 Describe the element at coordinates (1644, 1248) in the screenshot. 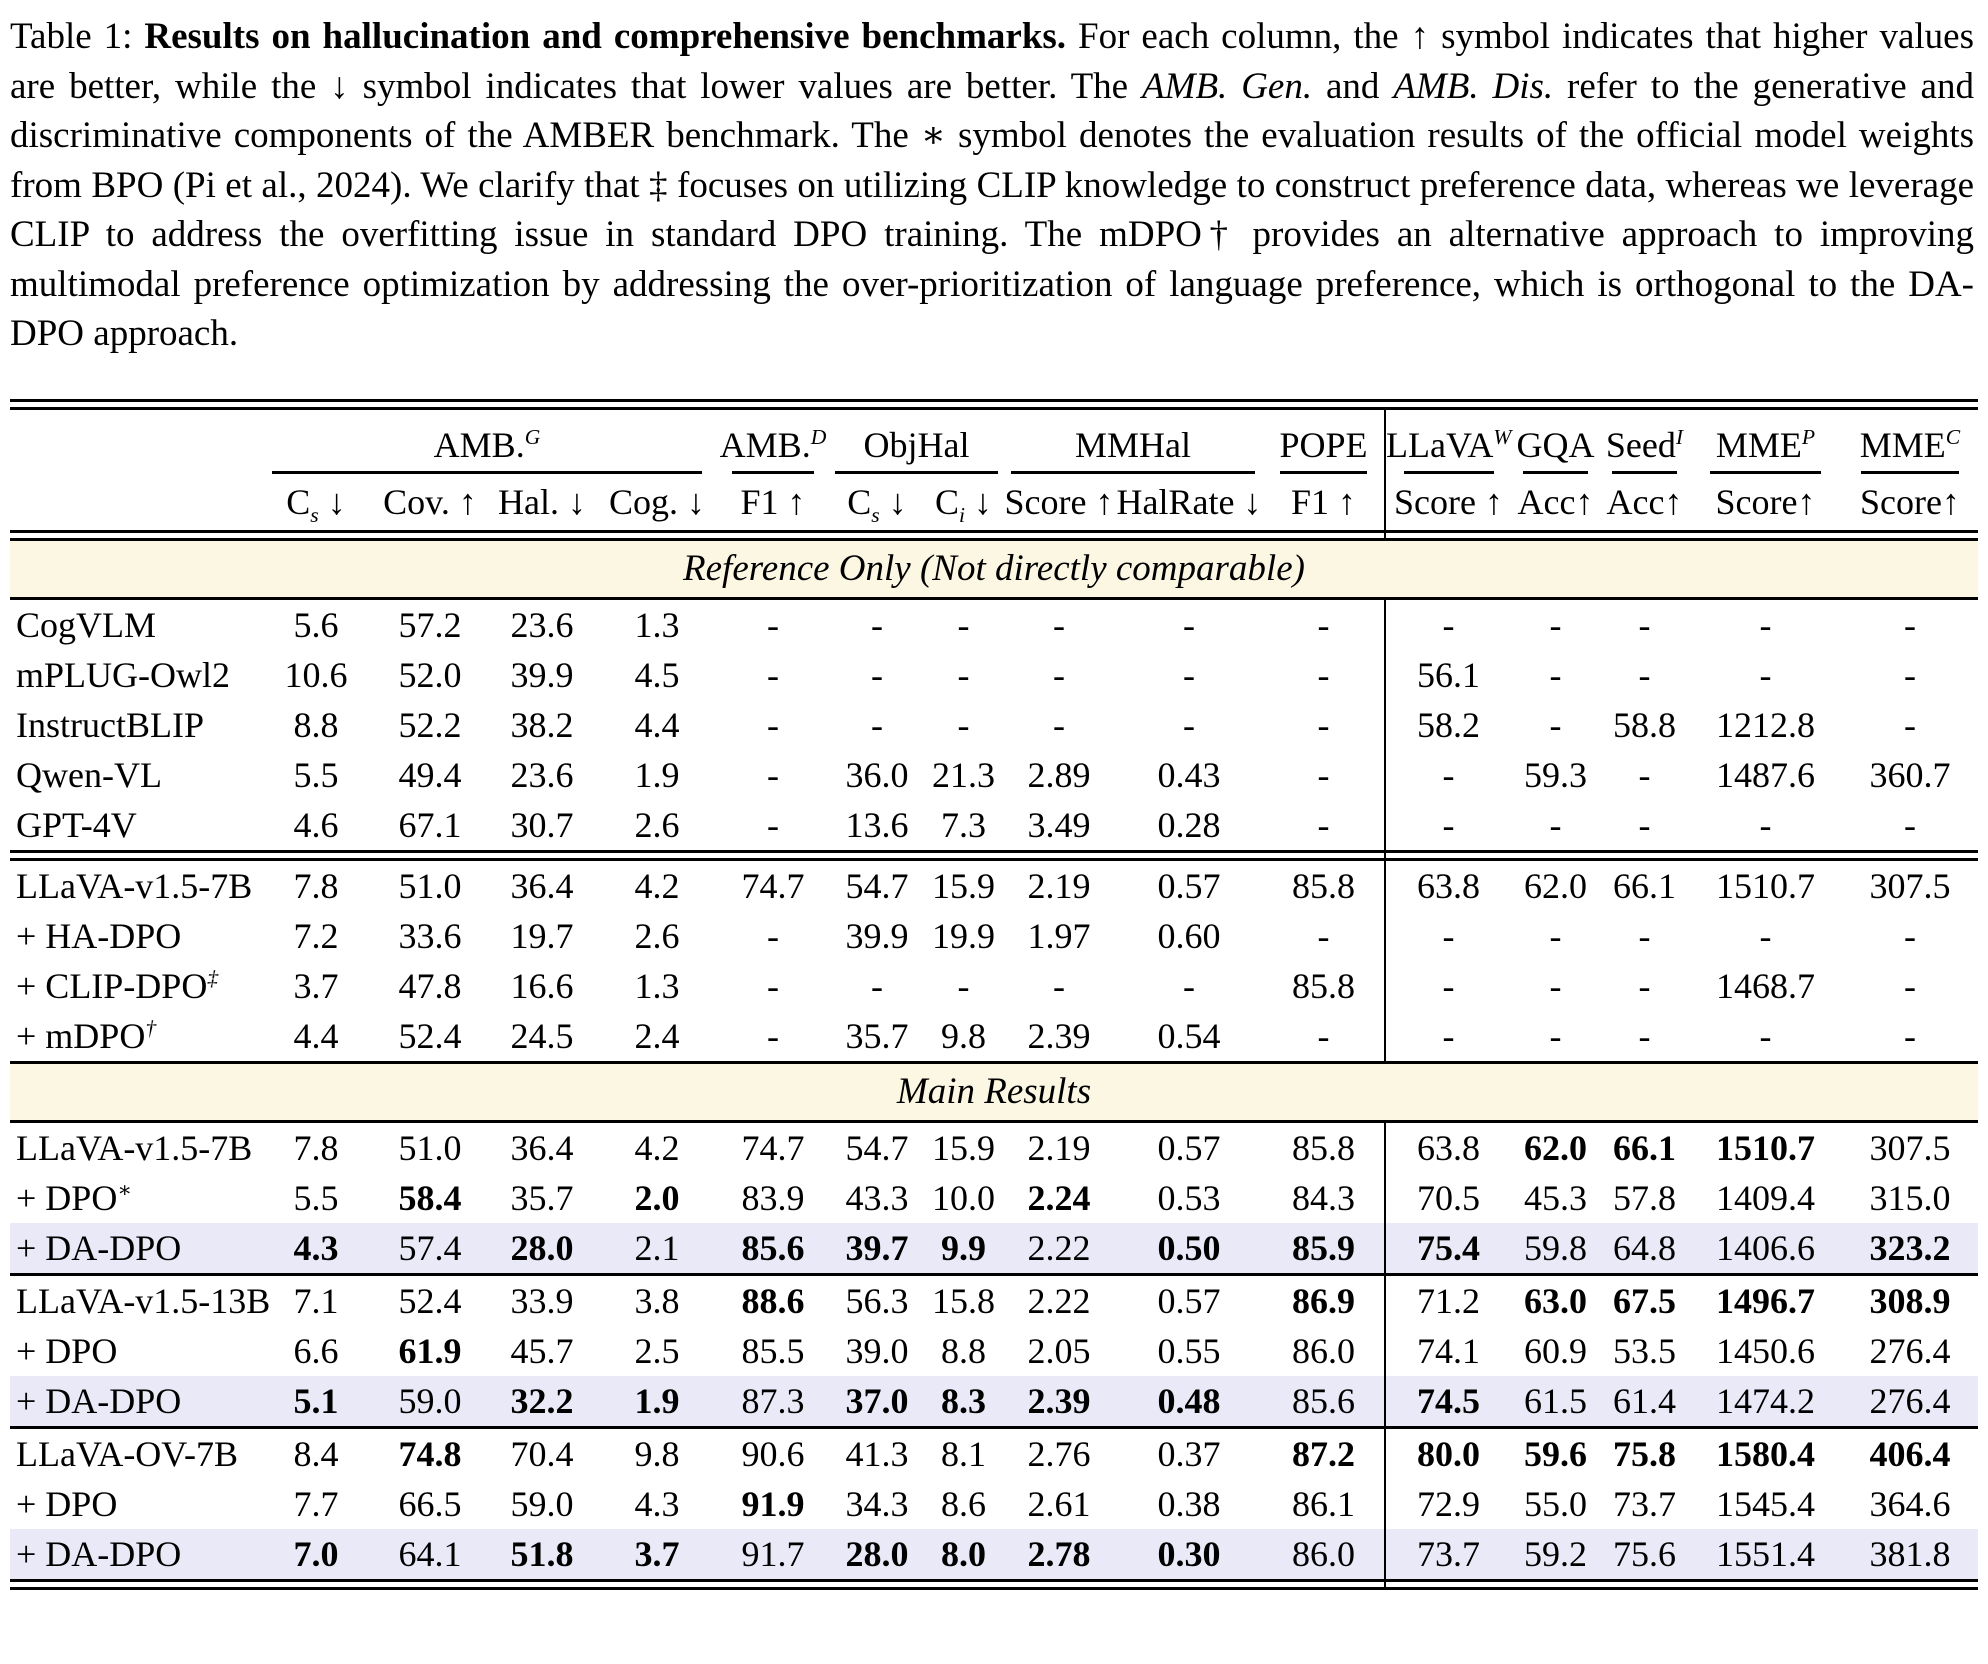

I see `value-cell: 64.8` at that location.